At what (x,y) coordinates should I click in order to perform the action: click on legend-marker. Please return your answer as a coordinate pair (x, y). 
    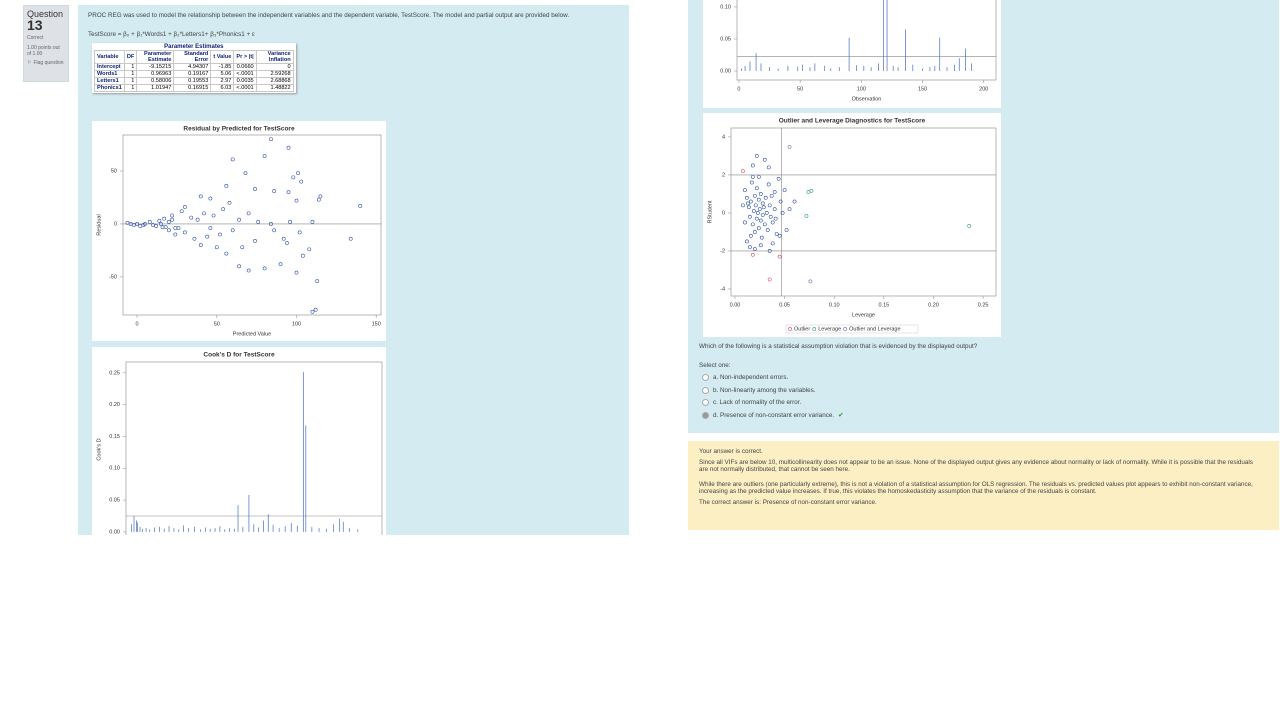
    Looking at the image, I should click on (814, 329).